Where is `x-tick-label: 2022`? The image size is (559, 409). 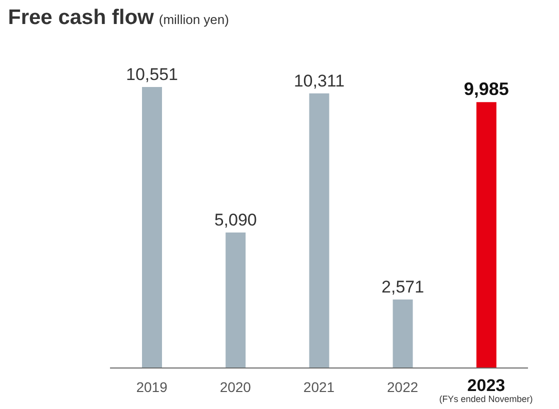 x-tick-label: 2022 is located at coordinates (402, 387).